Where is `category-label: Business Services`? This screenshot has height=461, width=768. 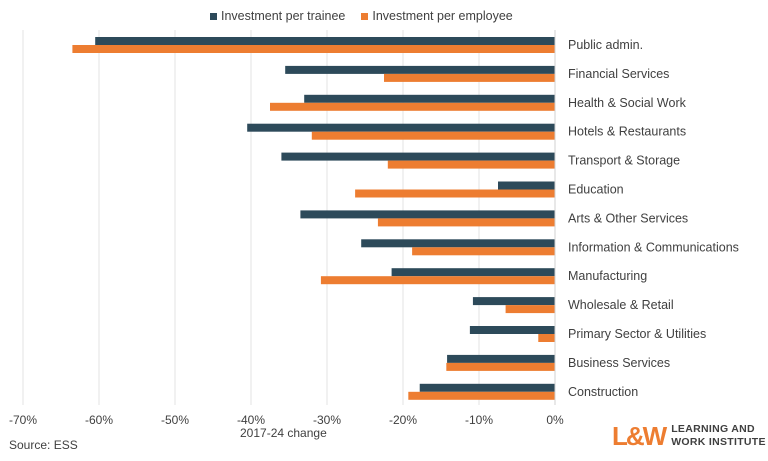
category-label: Business Services is located at coordinates (619, 363).